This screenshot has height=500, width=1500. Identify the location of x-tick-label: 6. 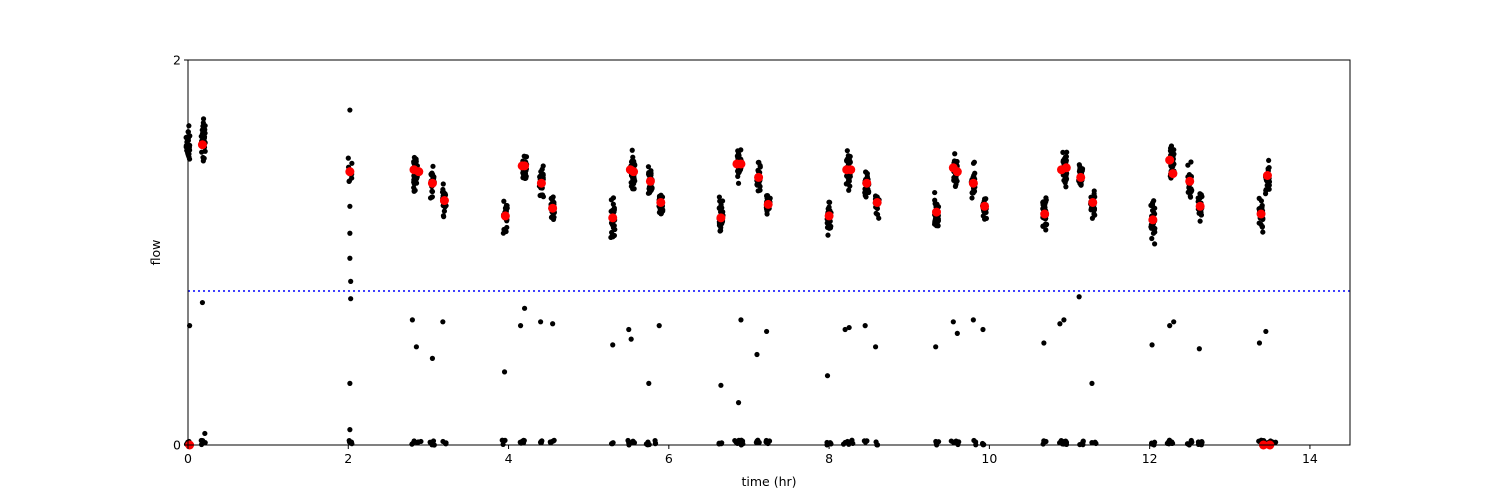
(669, 458).